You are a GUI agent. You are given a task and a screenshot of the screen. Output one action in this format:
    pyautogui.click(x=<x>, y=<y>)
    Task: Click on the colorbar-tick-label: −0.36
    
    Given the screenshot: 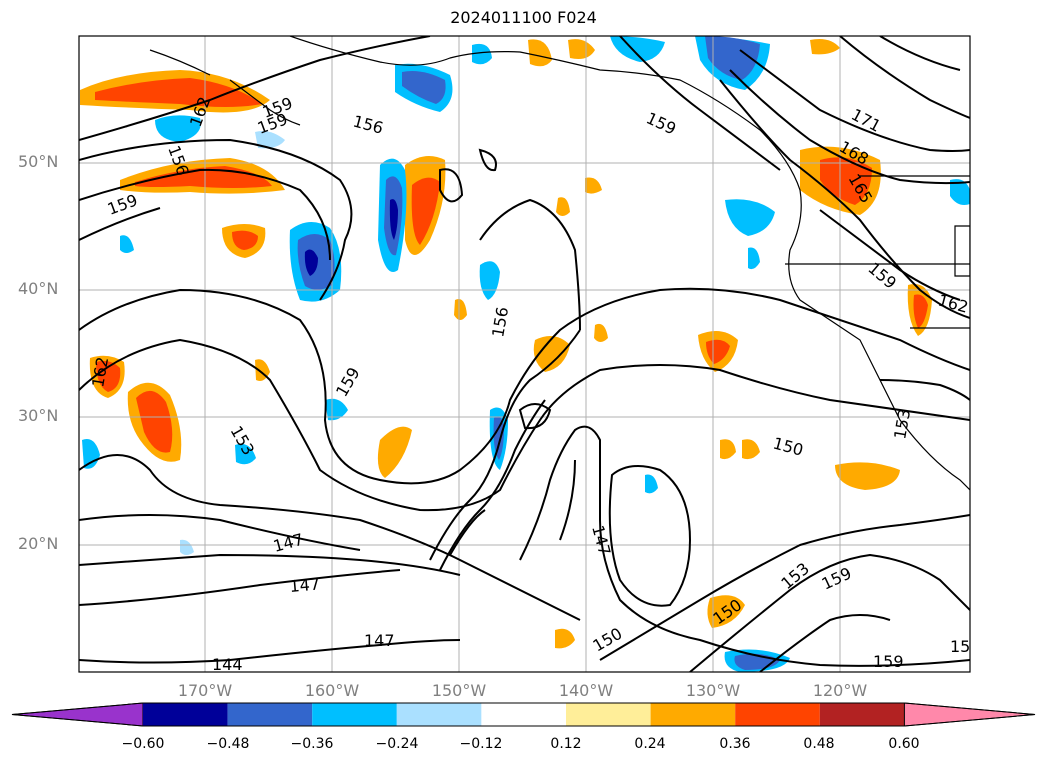 What is the action you would take?
    pyautogui.click(x=312, y=744)
    